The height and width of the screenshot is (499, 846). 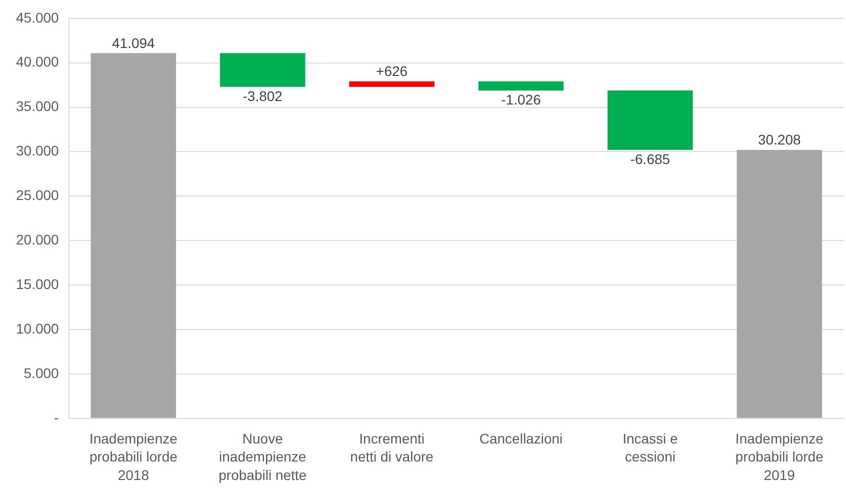 I want to click on data-label: 30.208, so click(x=780, y=140).